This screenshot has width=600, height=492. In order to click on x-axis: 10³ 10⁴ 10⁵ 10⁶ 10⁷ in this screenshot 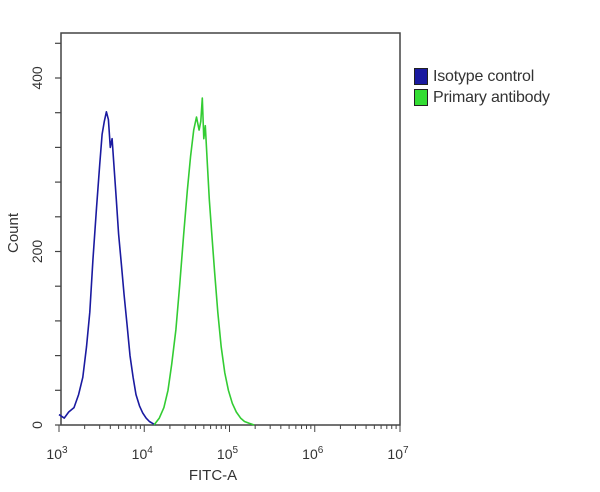, I will do `click(227, 443)`.